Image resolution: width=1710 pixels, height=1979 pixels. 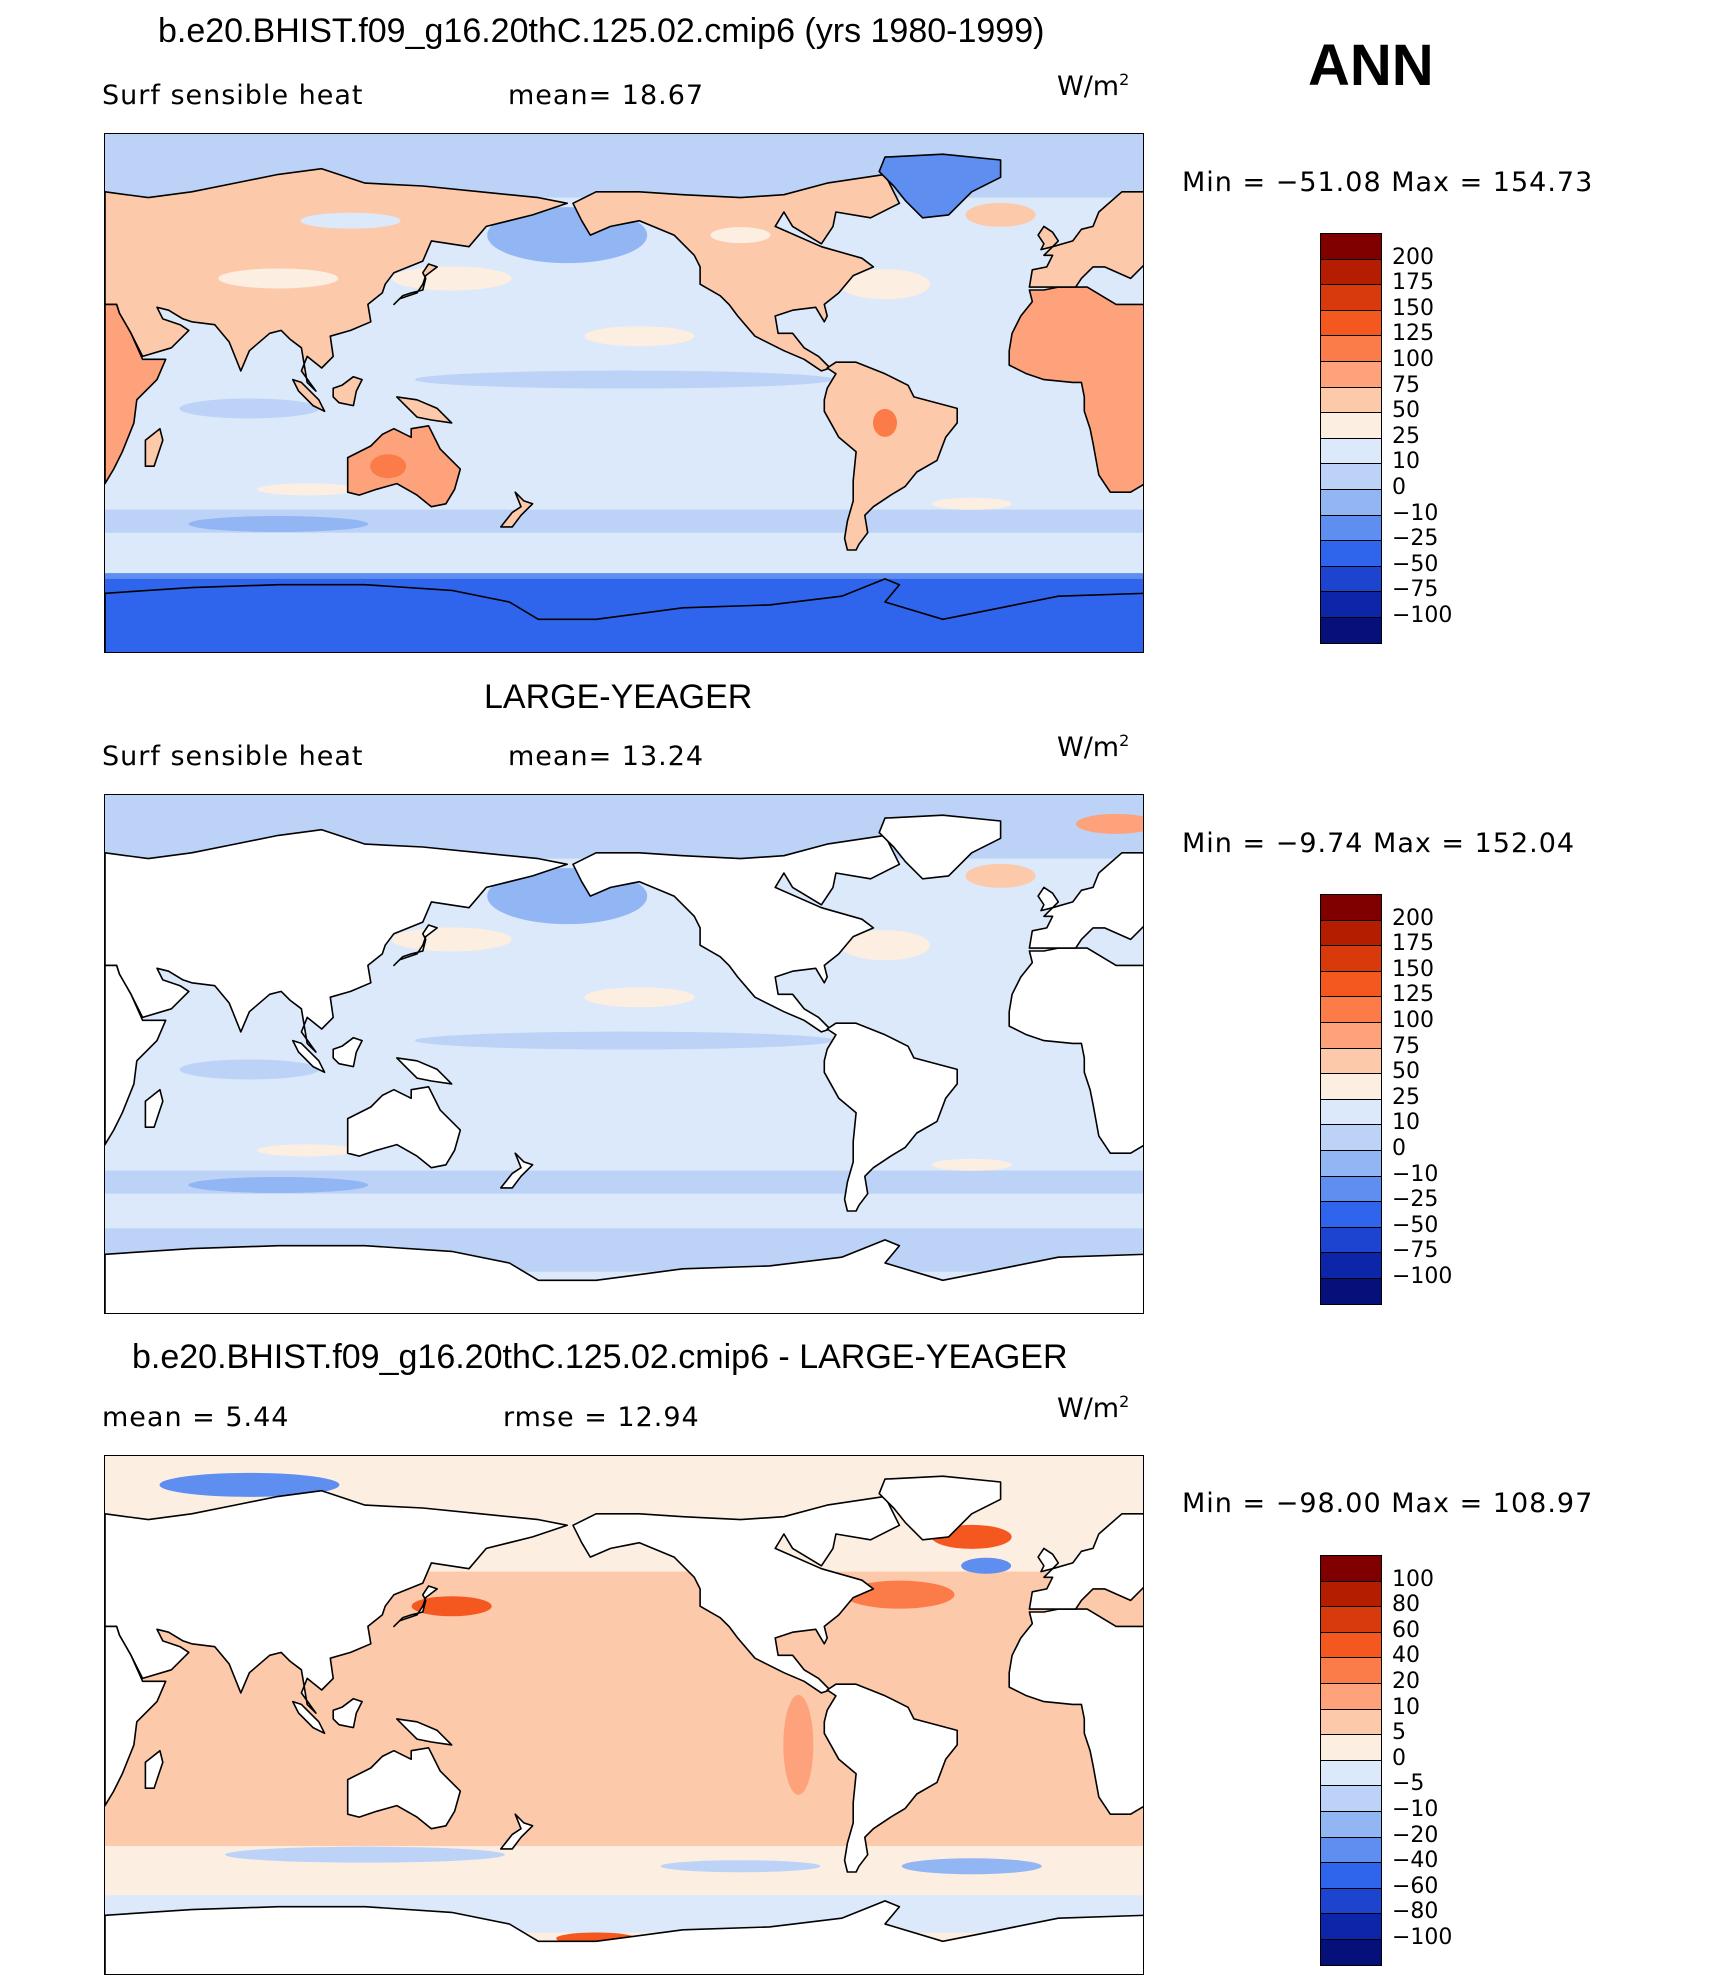 What do you see at coordinates (711, 524) in the screenshot?
I see `south-pacific-cool-patch` at bounding box center [711, 524].